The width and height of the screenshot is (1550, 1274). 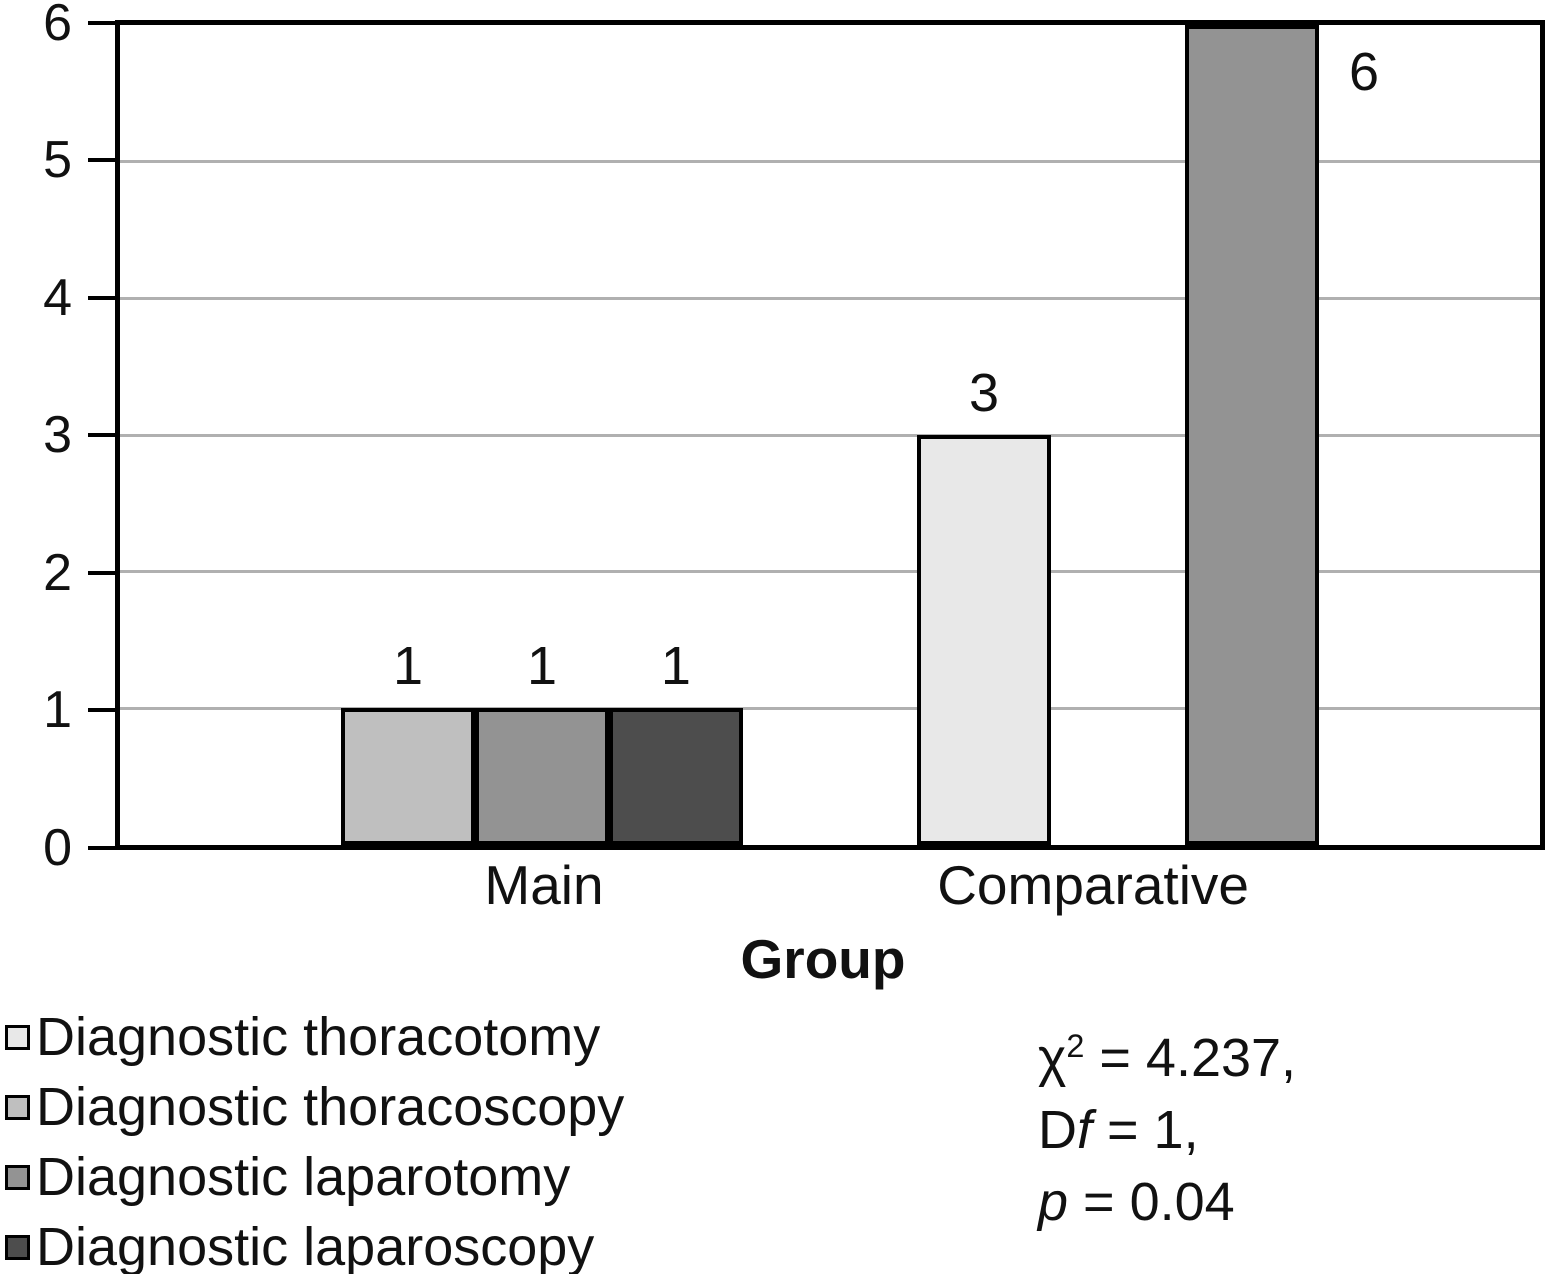 I want to click on bar-diagnostic-thoracotomy-comparative, so click(x=984, y=640).